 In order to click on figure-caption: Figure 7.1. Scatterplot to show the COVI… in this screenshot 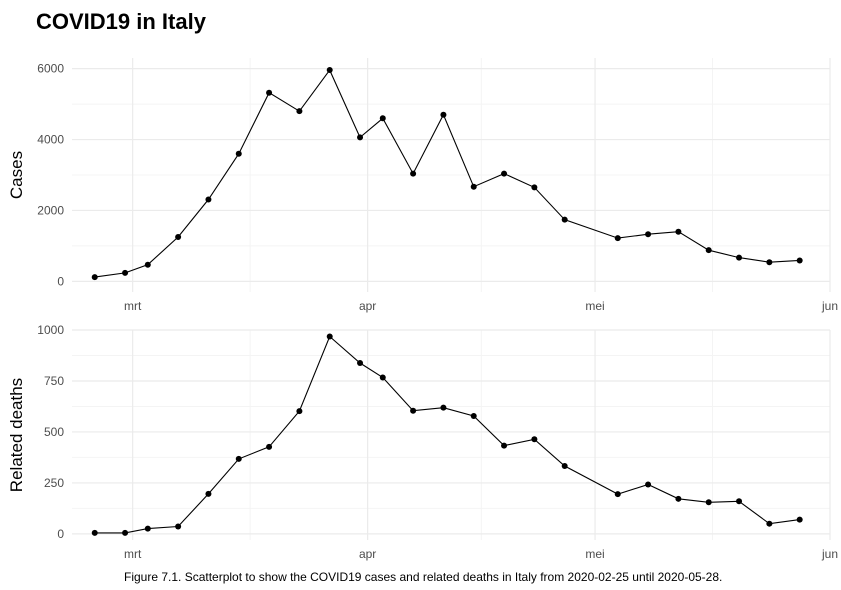, I will do `click(423, 577)`.